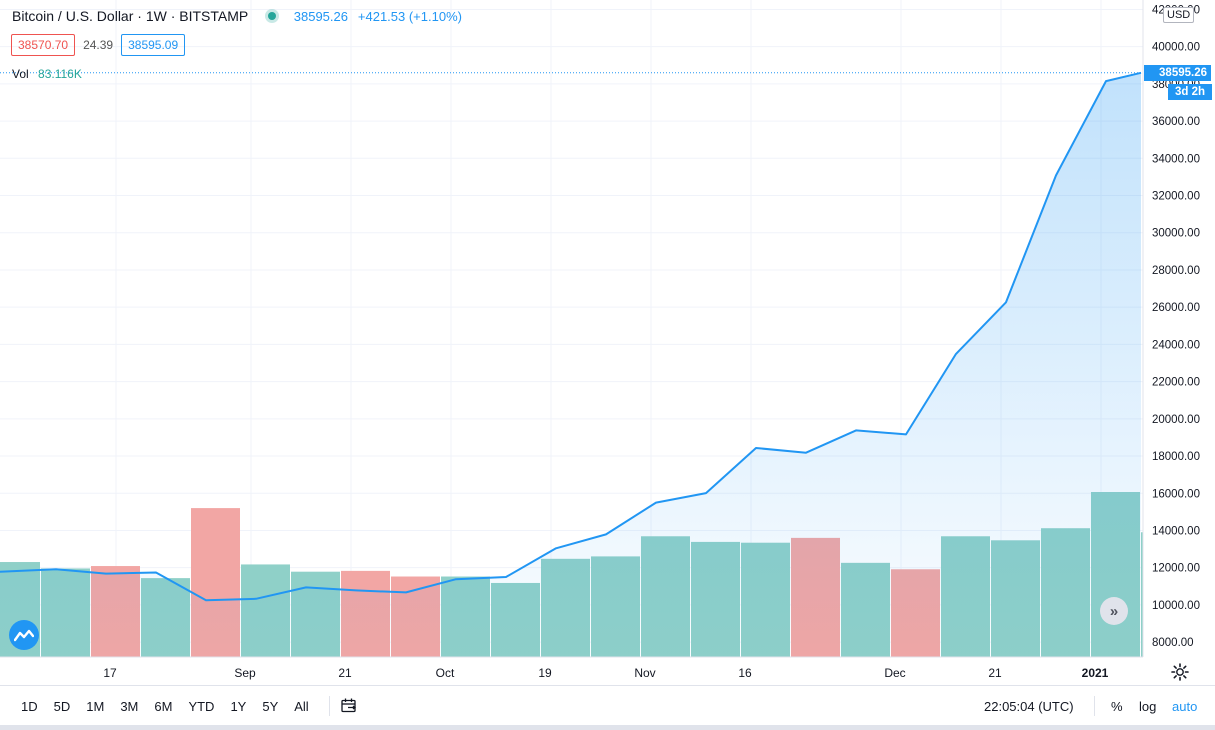 The image size is (1215, 730). What do you see at coordinates (1148, 706) in the screenshot?
I see `log-scale-toggle: log` at bounding box center [1148, 706].